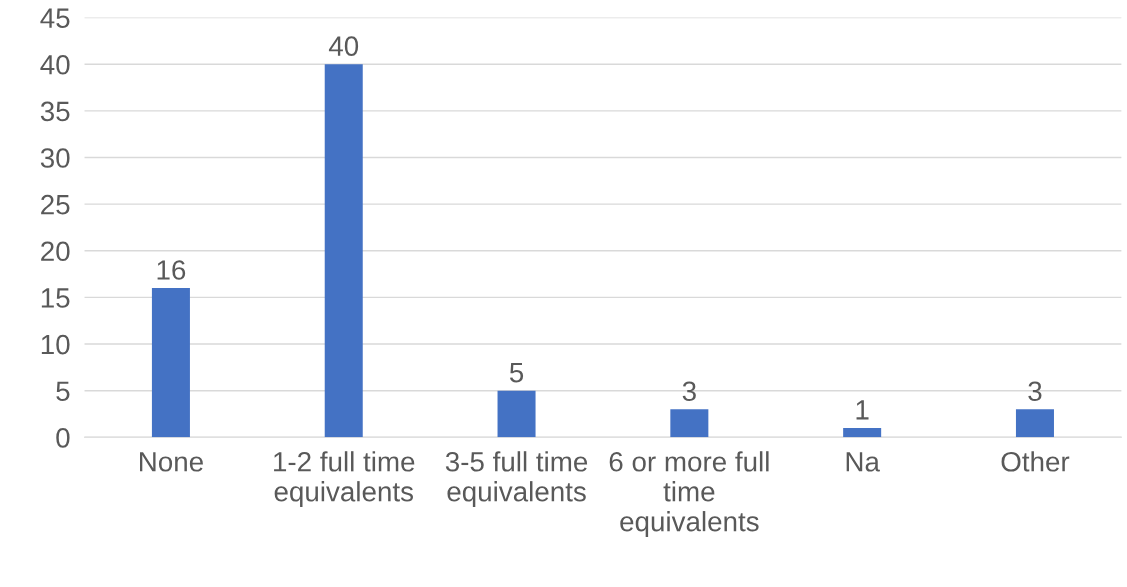 The width and height of the screenshot is (1127, 587). I want to click on x-tick-label: Na, so click(863, 462).